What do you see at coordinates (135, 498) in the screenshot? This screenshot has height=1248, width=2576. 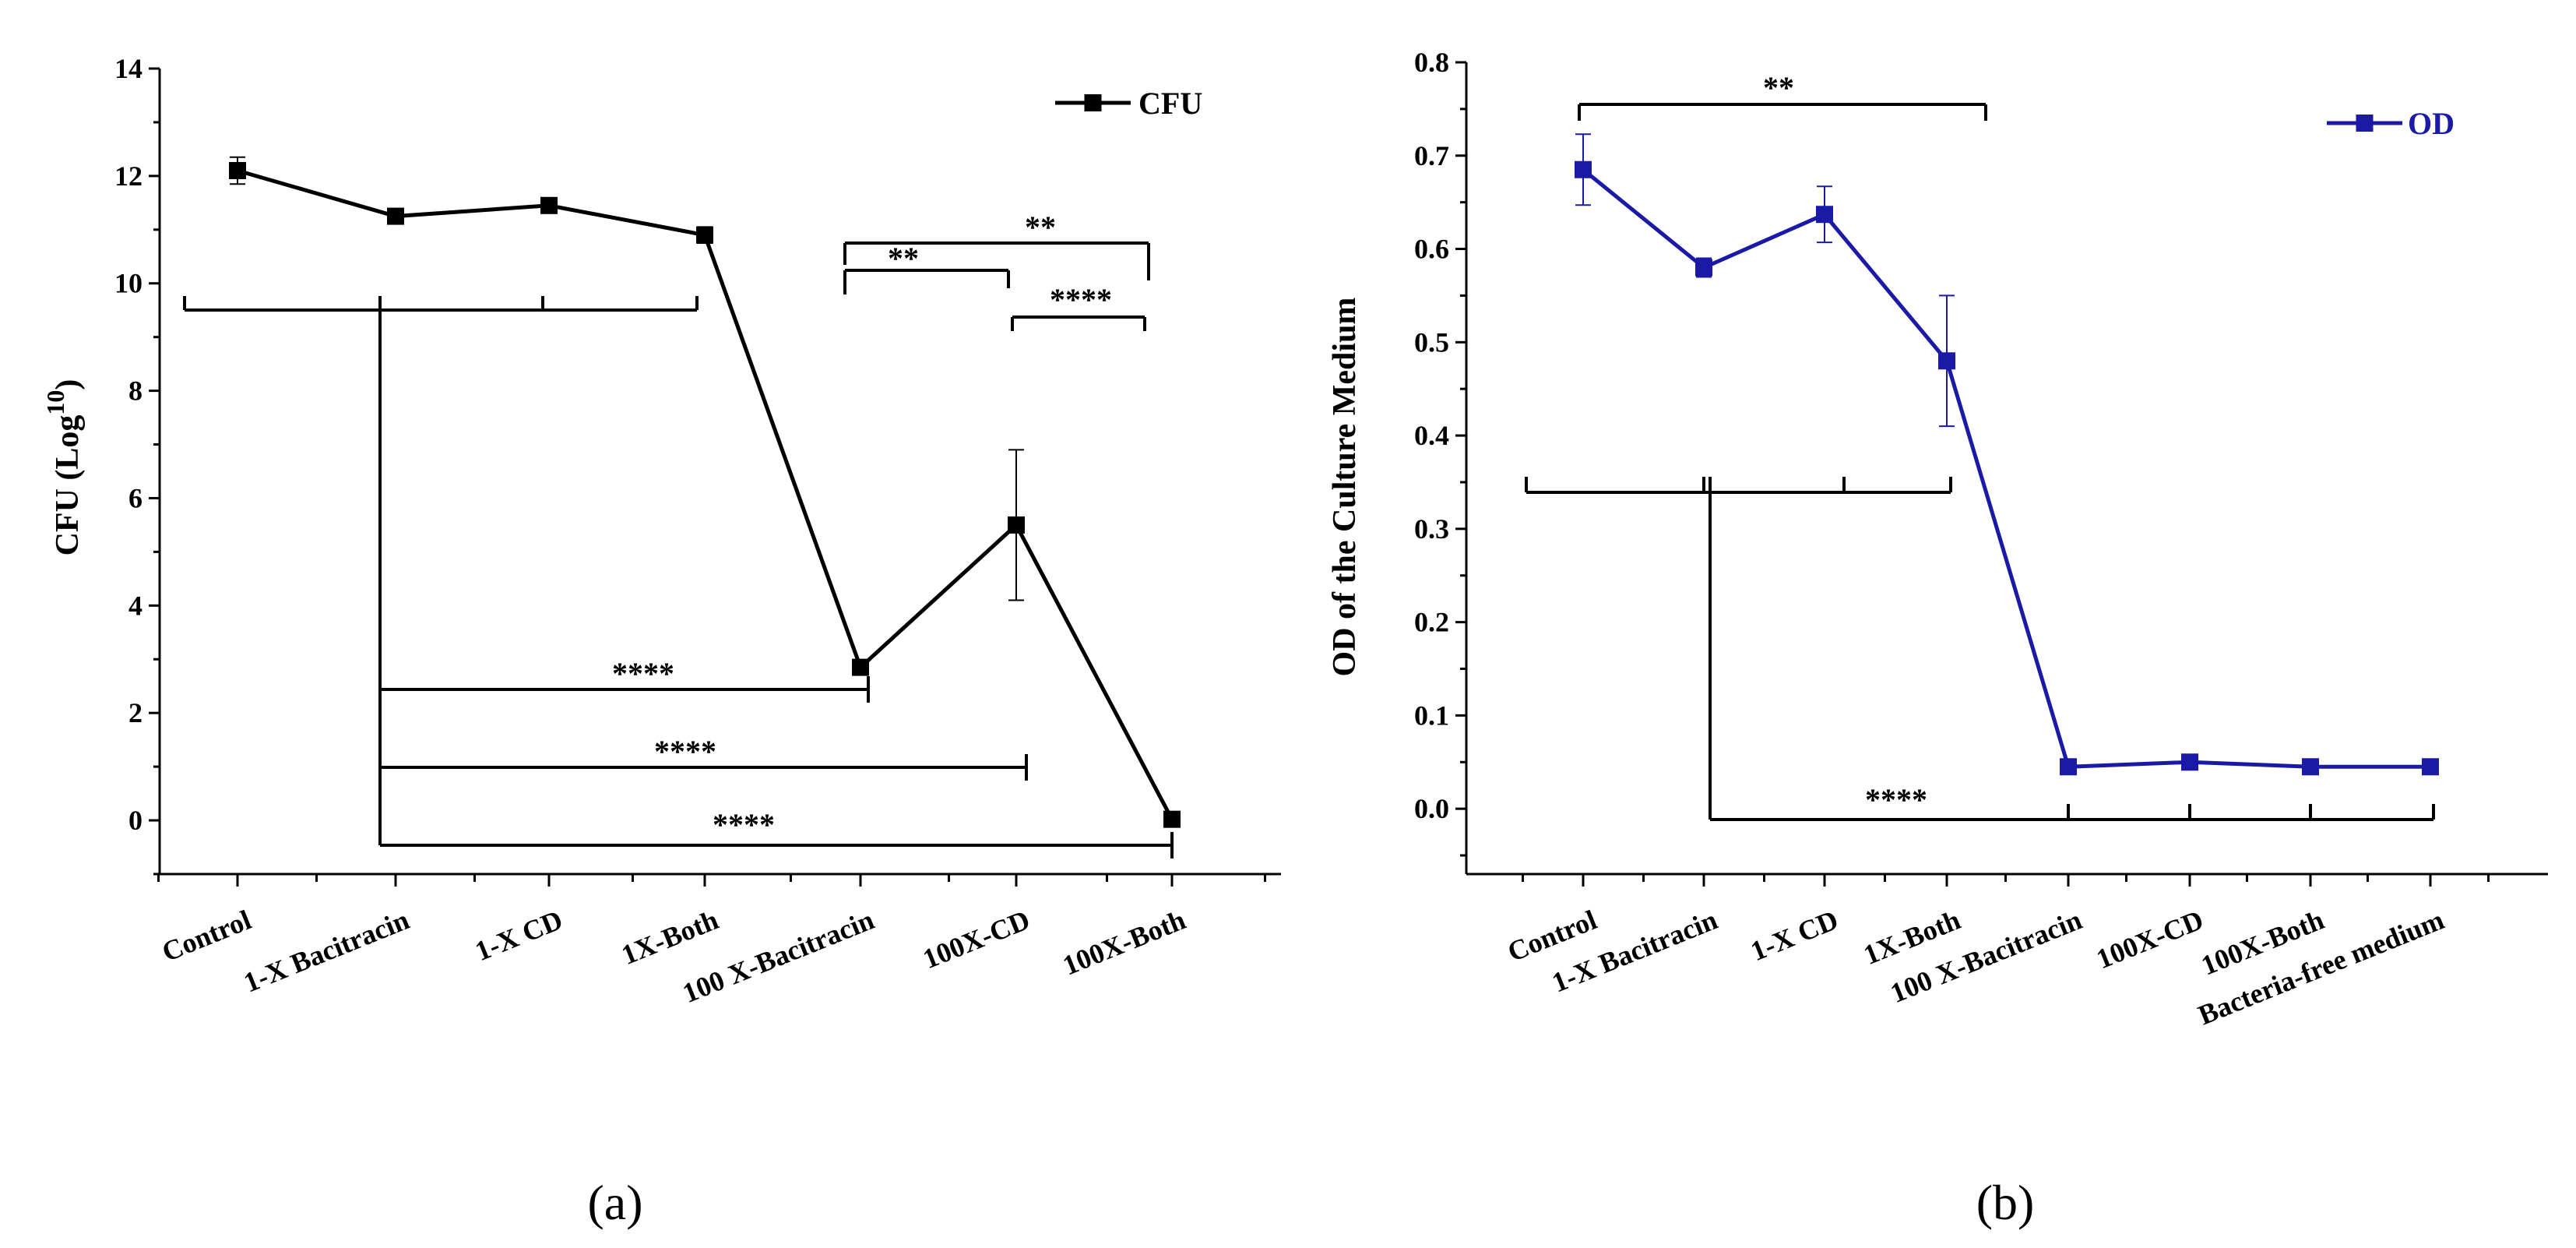 I see `y-tick-label: 6` at bounding box center [135, 498].